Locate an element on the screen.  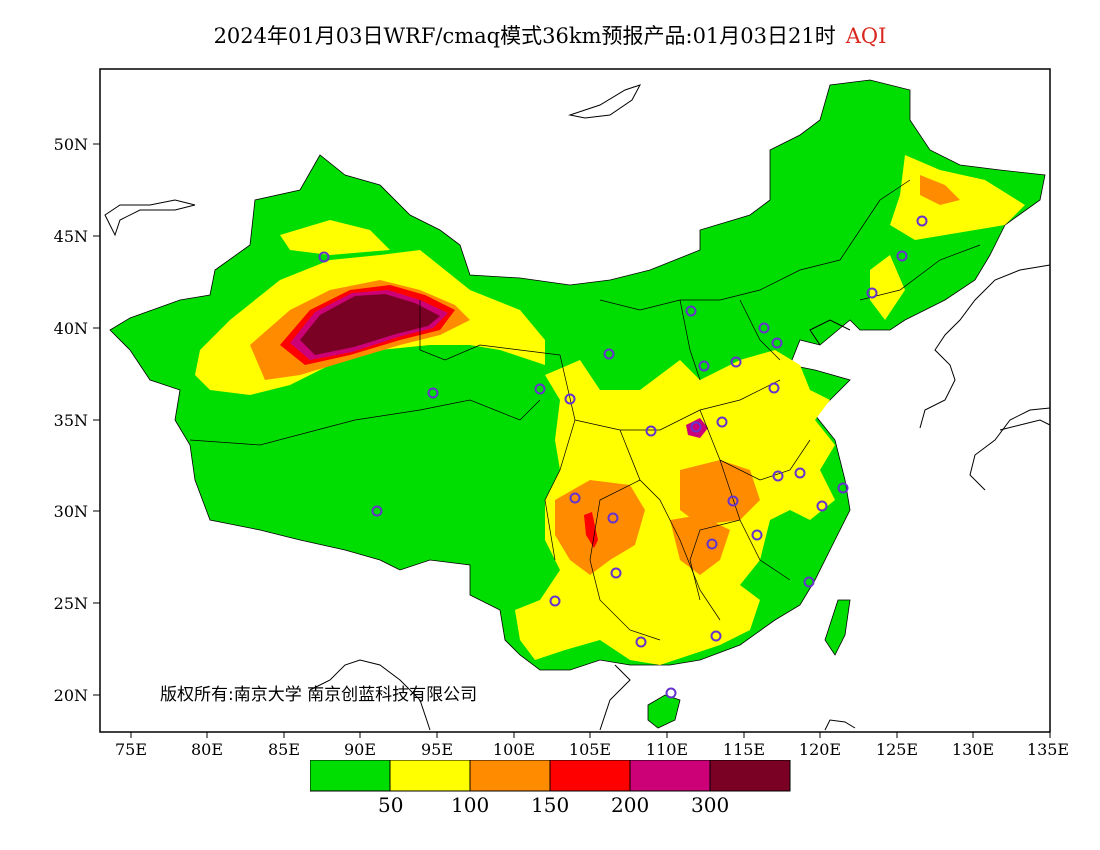
y-tick-label: 20N is located at coordinates (71, 695).